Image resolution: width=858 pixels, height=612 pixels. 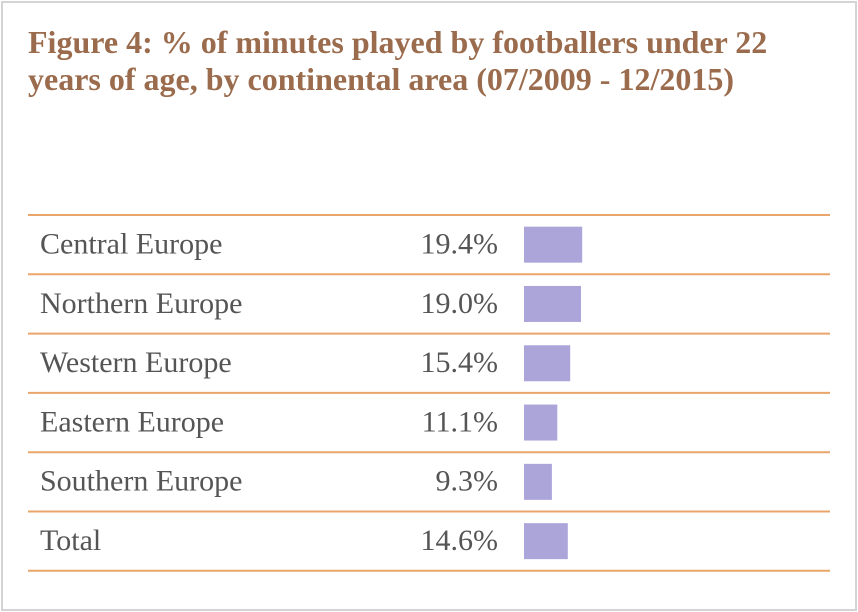 What do you see at coordinates (460, 303) in the screenshot?
I see `value-label: 19.0%` at bounding box center [460, 303].